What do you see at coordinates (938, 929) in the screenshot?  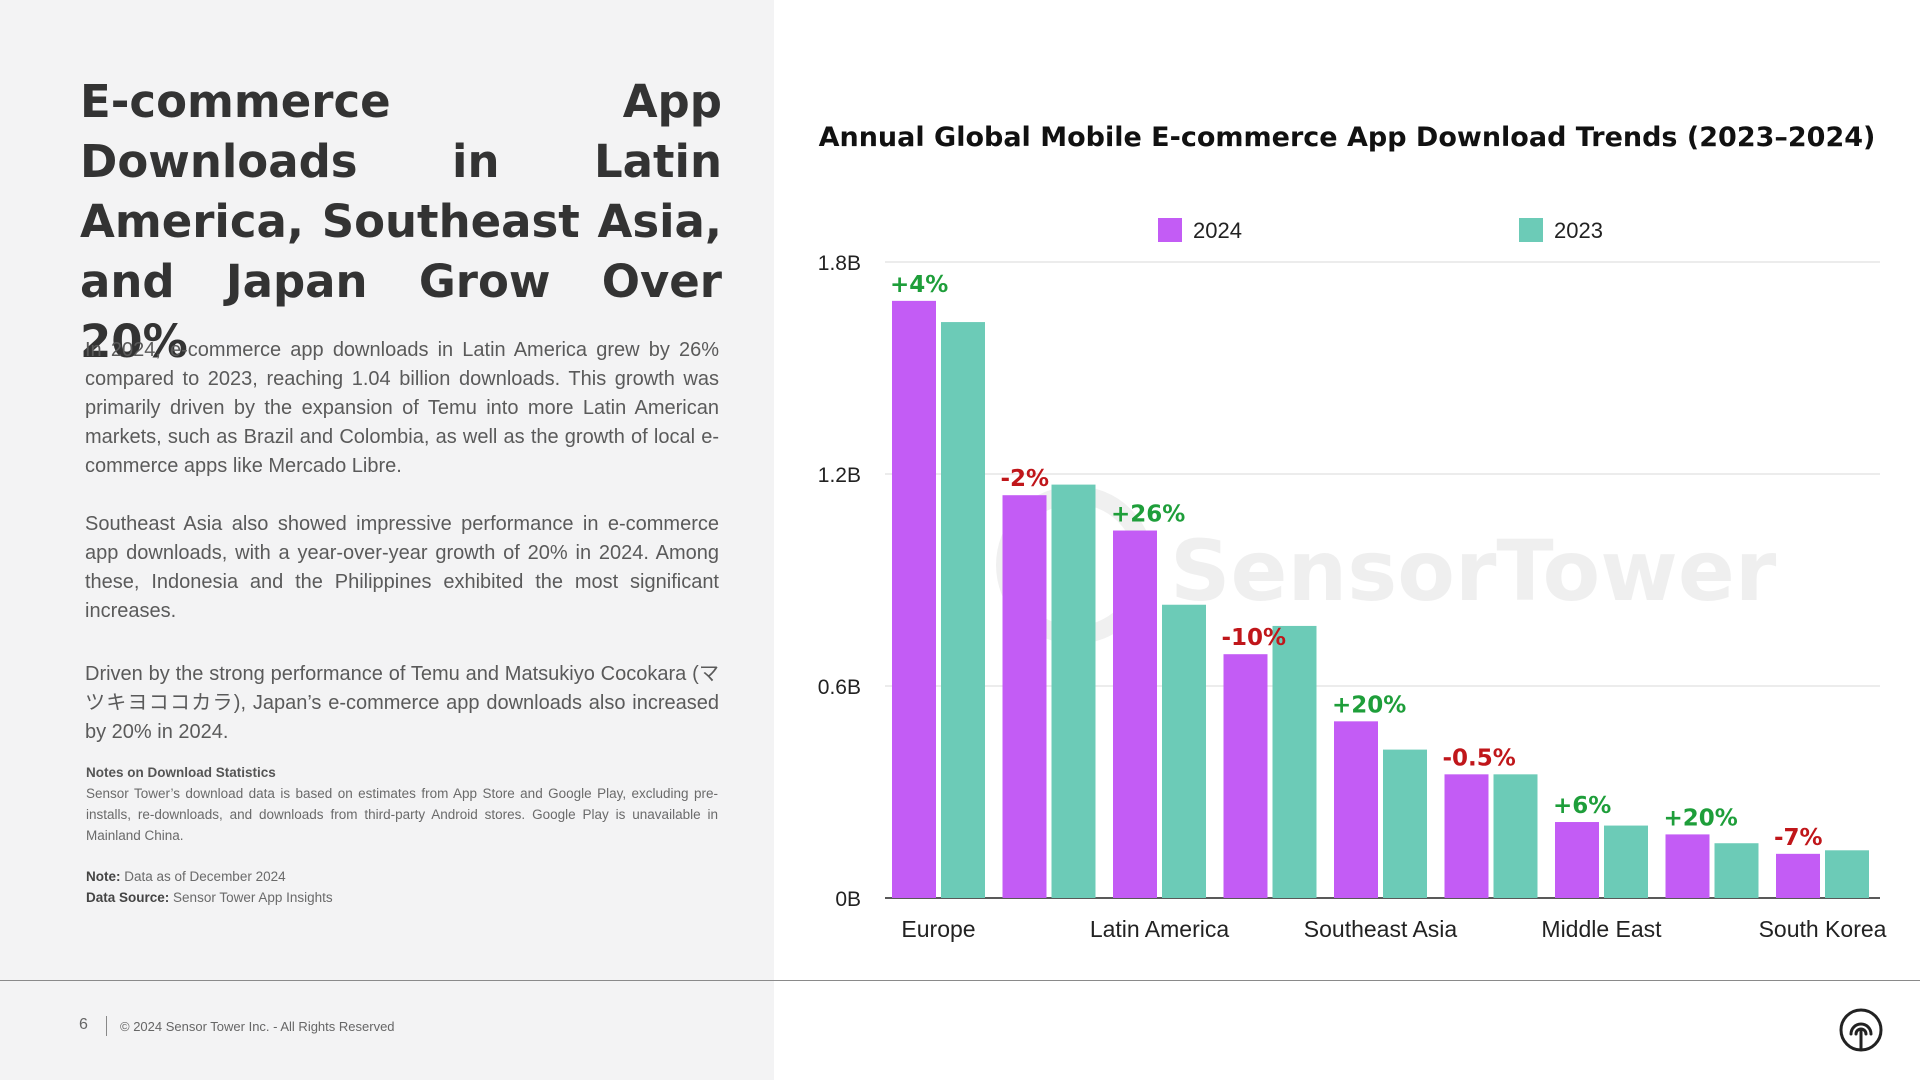 I see `x-tick-label: Europe` at bounding box center [938, 929].